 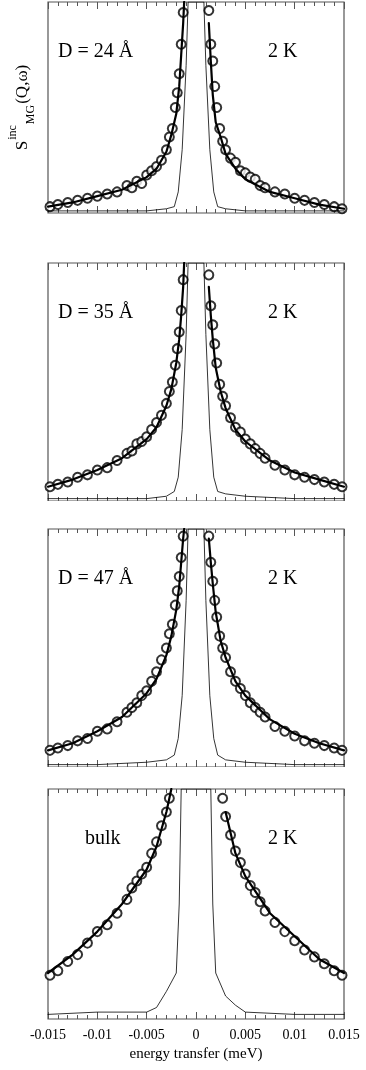 What do you see at coordinates (344, 1034) in the screenshot?
I see `x-tick-label: 0.015` at bounding box center [344, 1034].